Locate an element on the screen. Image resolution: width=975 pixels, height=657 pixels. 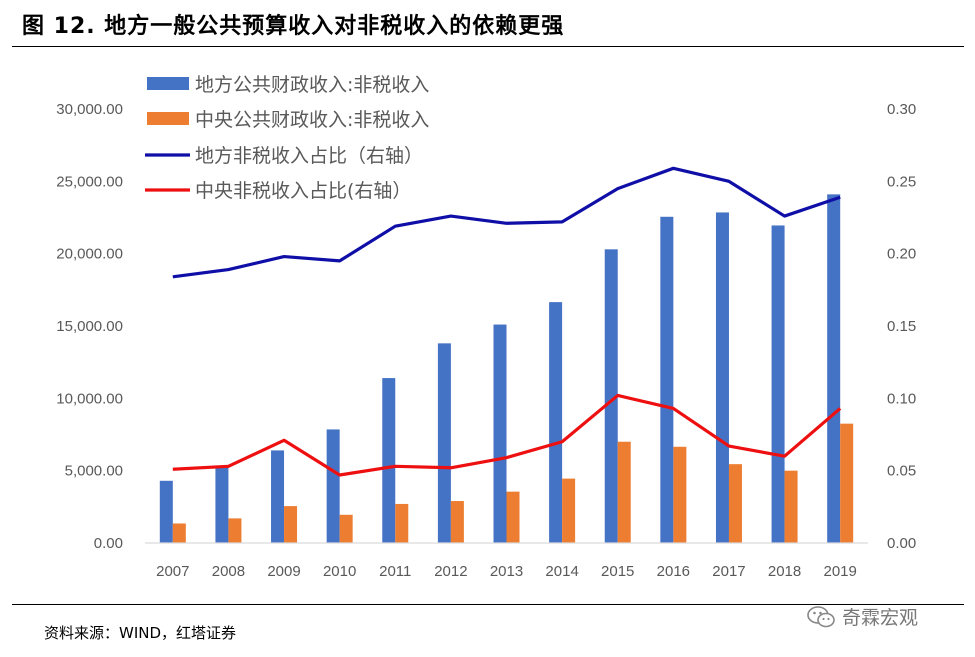
local-bar-2018 is located at coordinates (778, 384).